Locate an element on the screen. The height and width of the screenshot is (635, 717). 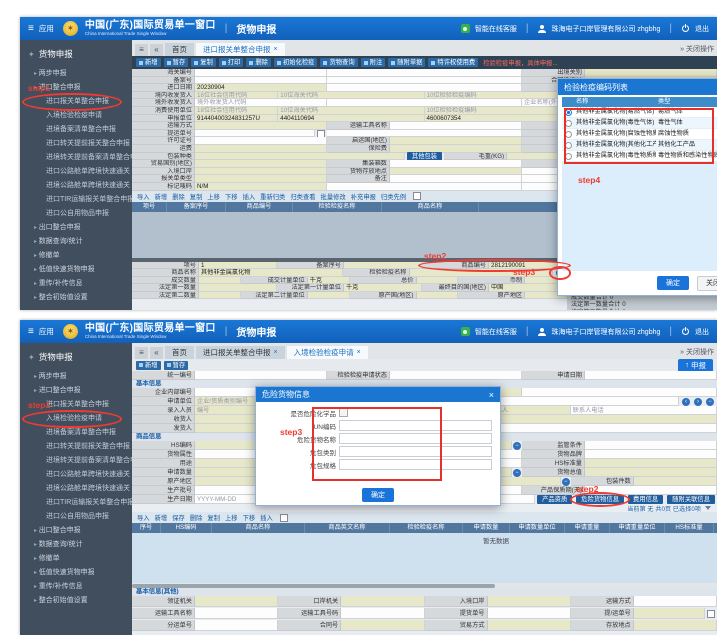
toolbar-button: 初始化检疫 is located at coordinates (295, 62).